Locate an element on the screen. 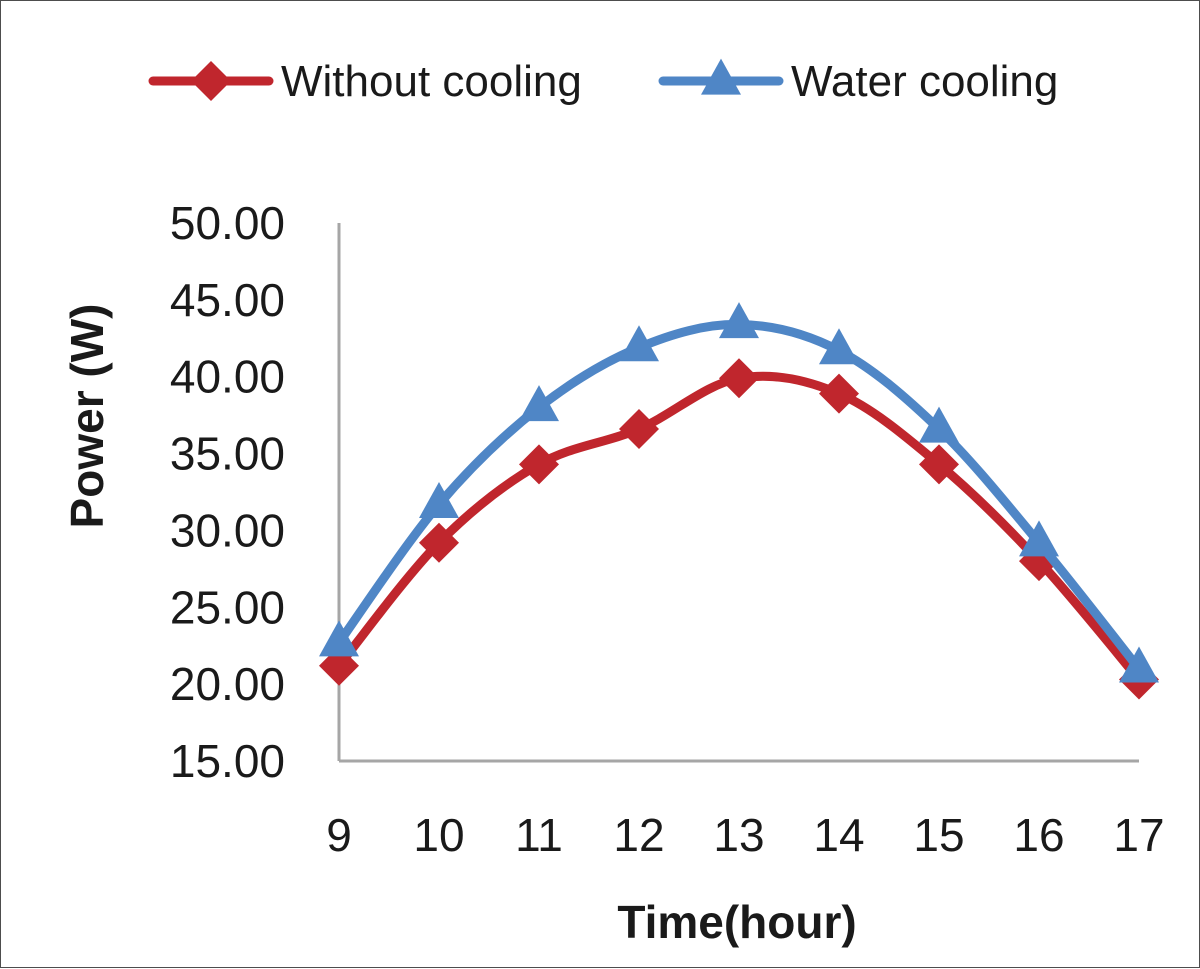 This screenshot has height=969, width=1200. y-tick-label: 50.00 is located at coordinates (227, 223).